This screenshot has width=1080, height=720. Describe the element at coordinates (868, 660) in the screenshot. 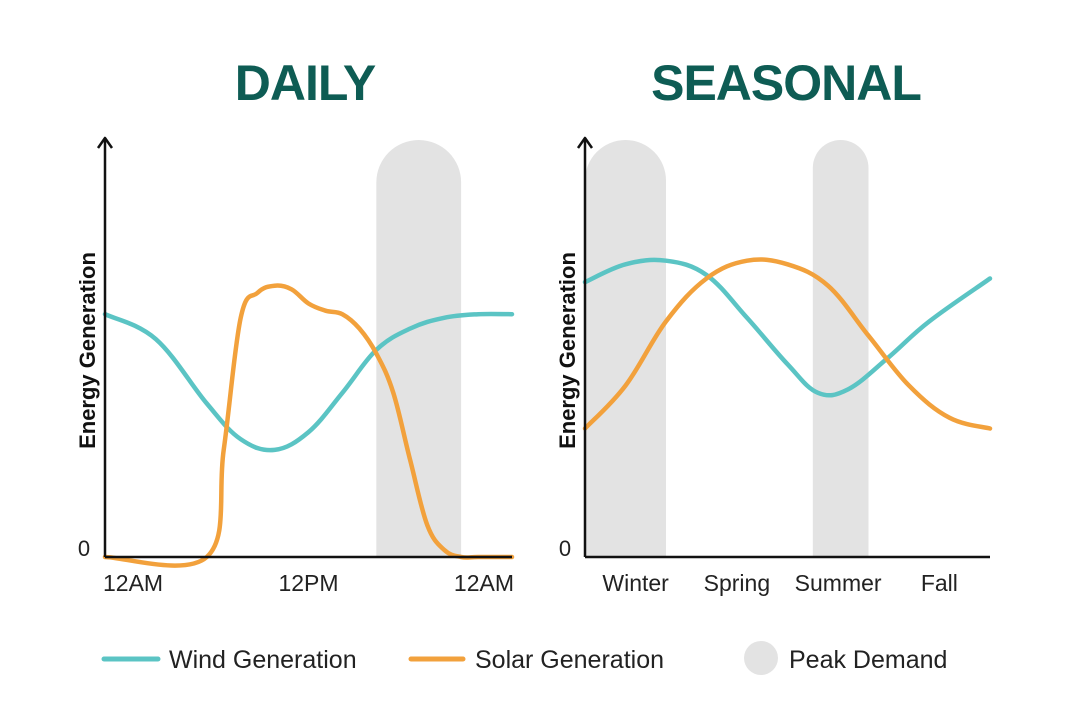

I see `legend-peak-label: Peak Demand` at that location.